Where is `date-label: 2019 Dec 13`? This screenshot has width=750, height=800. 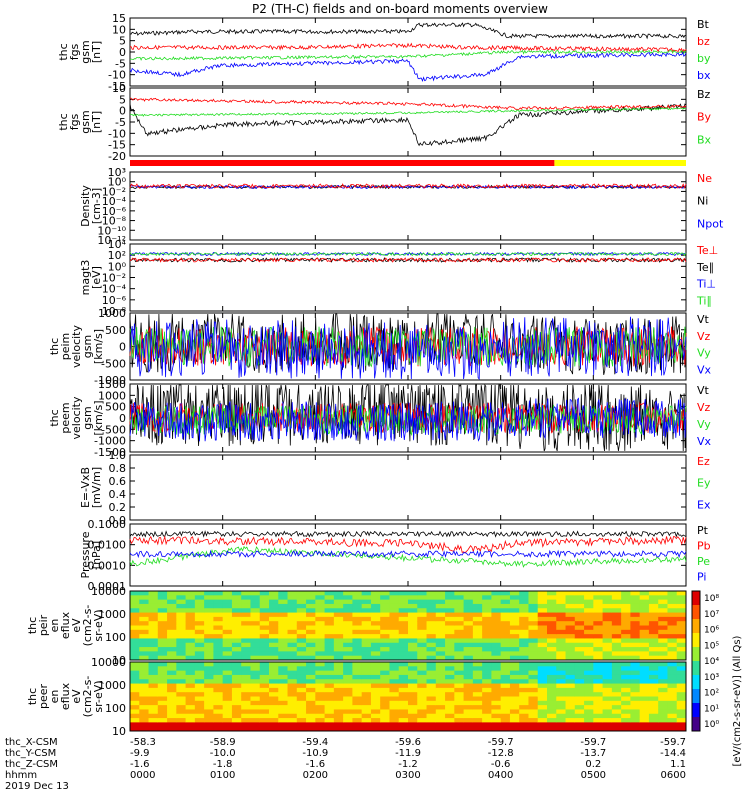
date-label: 2019 Dec 13 is located at coordinates (37, 786).